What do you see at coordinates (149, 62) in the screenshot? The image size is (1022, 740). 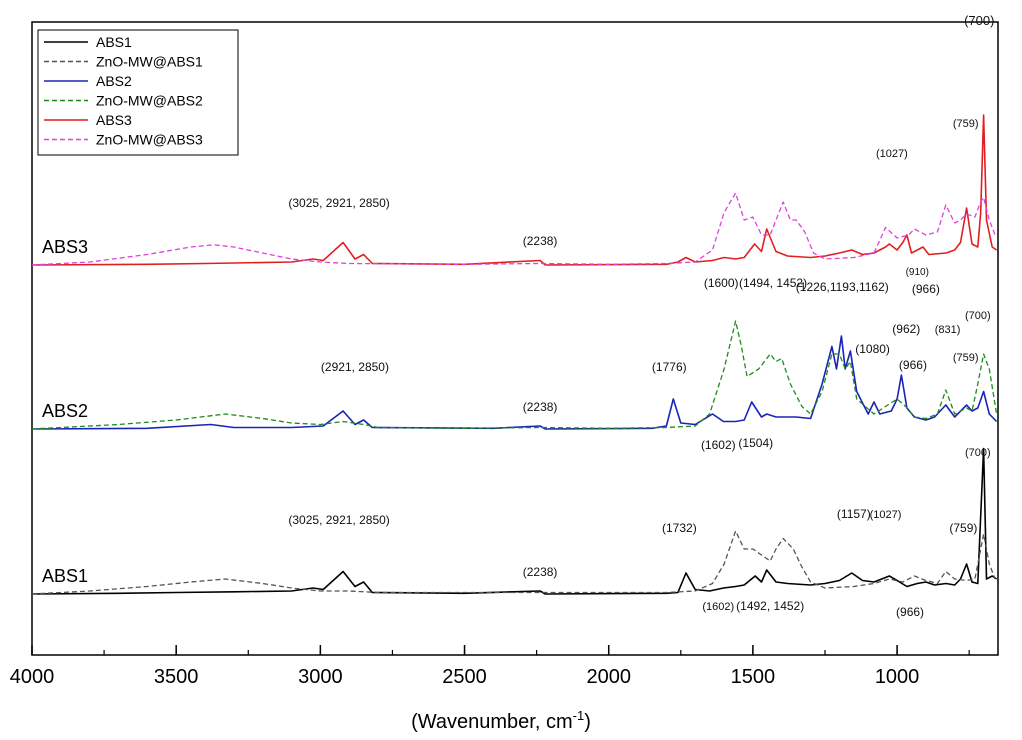 I see `legend-entry: ZnO-MW@ABS1` at bounding box center [149, 62].